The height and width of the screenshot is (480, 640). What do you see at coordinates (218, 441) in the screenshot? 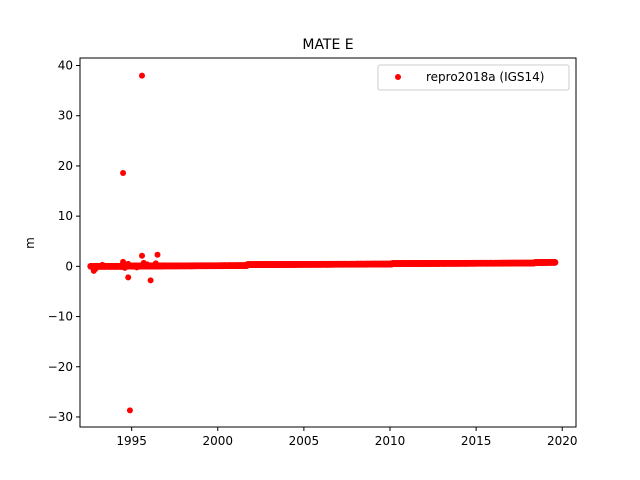
I see `x-tick-label: 2000` at bounding box center [218, 441].